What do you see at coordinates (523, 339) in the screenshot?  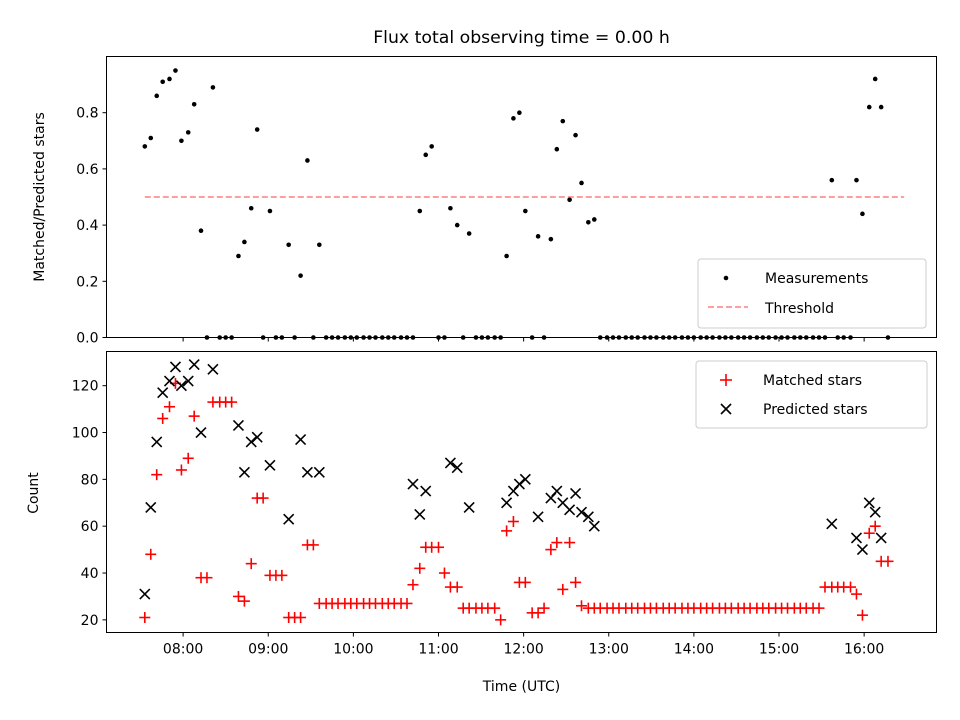 I see `top-x-ticks` at bounding box center [523, 339].